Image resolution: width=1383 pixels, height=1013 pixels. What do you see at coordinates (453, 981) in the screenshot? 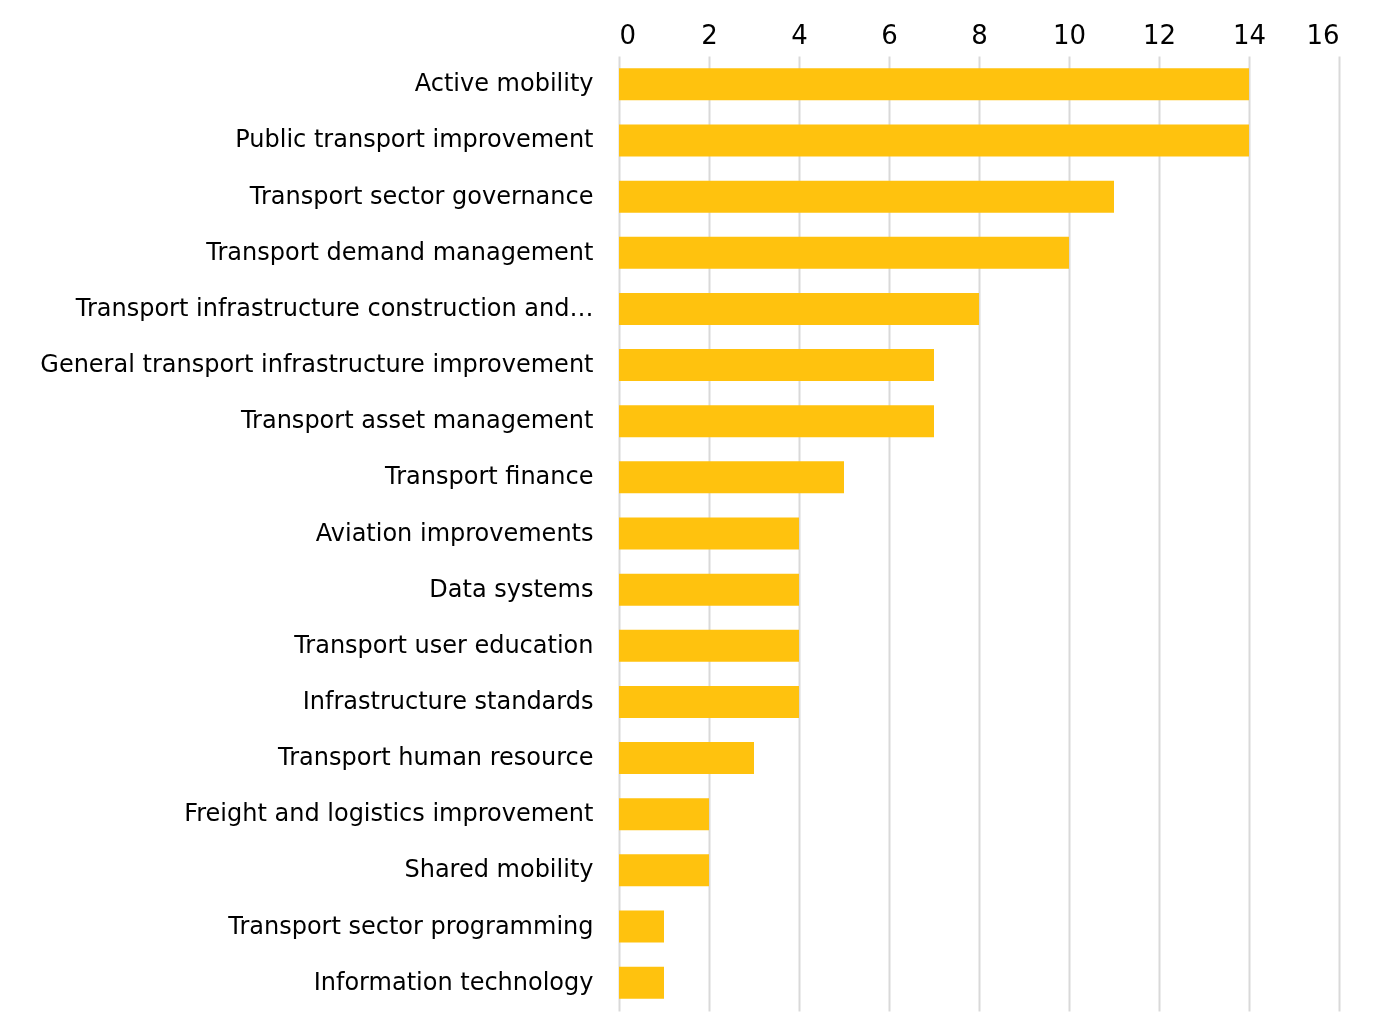
I see `y-tick-label: Information technology` at bounding box center [453, 981].